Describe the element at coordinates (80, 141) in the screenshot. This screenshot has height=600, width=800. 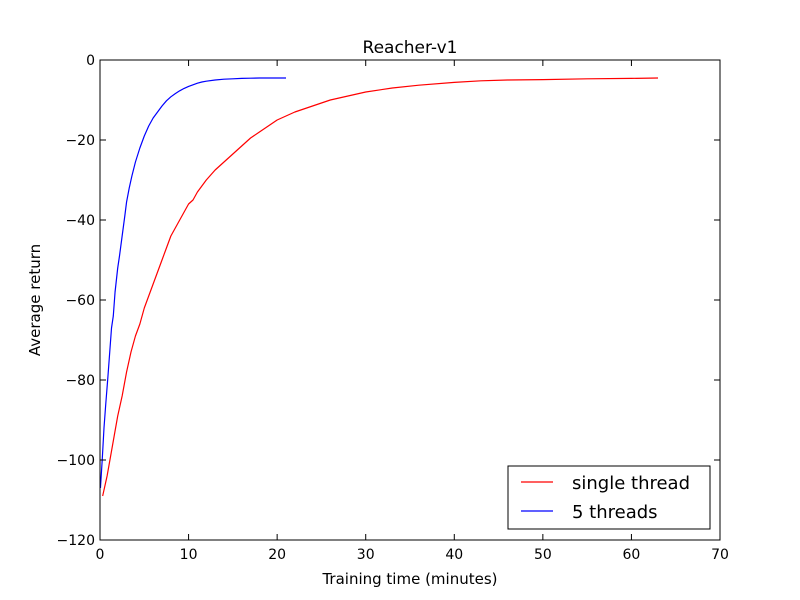
I see `y-tick-label: −20` at that location.